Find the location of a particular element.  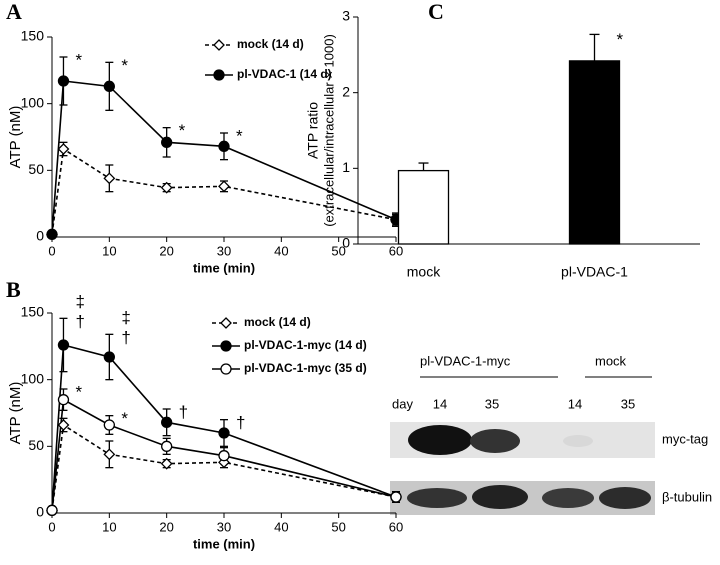

legend-label: pl-VDAC-1-myc (14 d) is located at coordinates (305, 345).